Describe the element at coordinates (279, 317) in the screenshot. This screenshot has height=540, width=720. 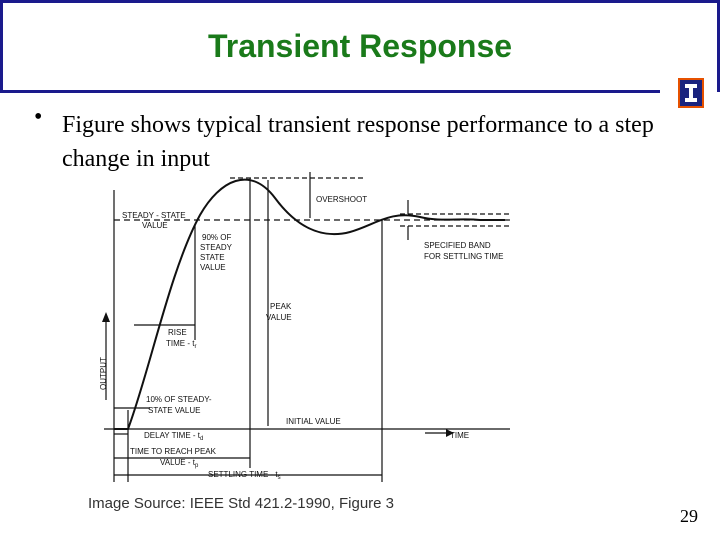
I see `peak-label-2: VALUE` at that location.